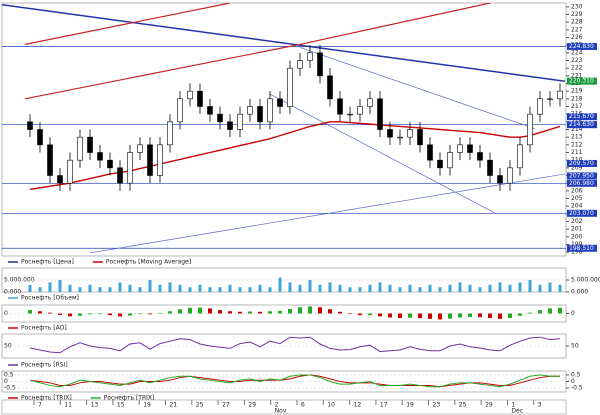 The height and width of the screenshot is (415, 600). I want to click on date-label: 13, so click(95, 405).